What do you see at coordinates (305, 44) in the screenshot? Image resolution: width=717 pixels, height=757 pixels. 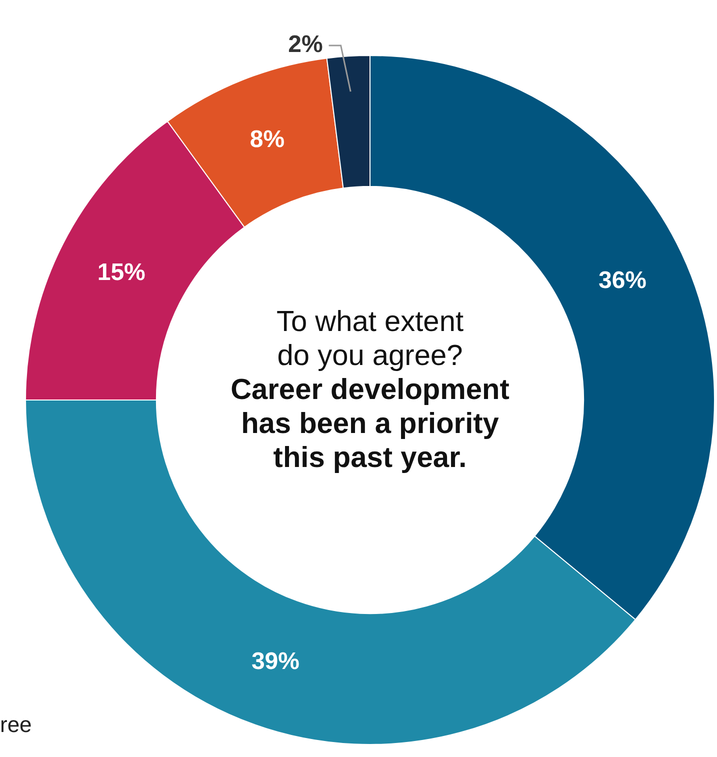 I see `data-label: 2%` at bounding box center [305, 44].